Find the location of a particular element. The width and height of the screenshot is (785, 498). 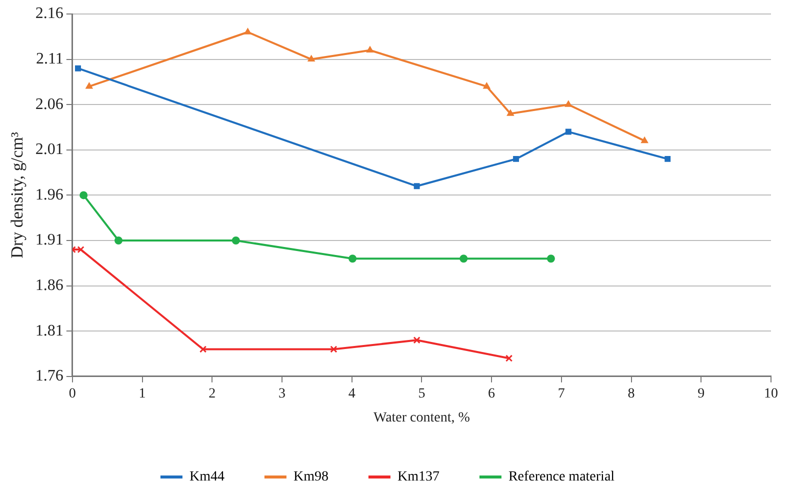

x-tick-label: 1 is located at coordinates (142, 394).